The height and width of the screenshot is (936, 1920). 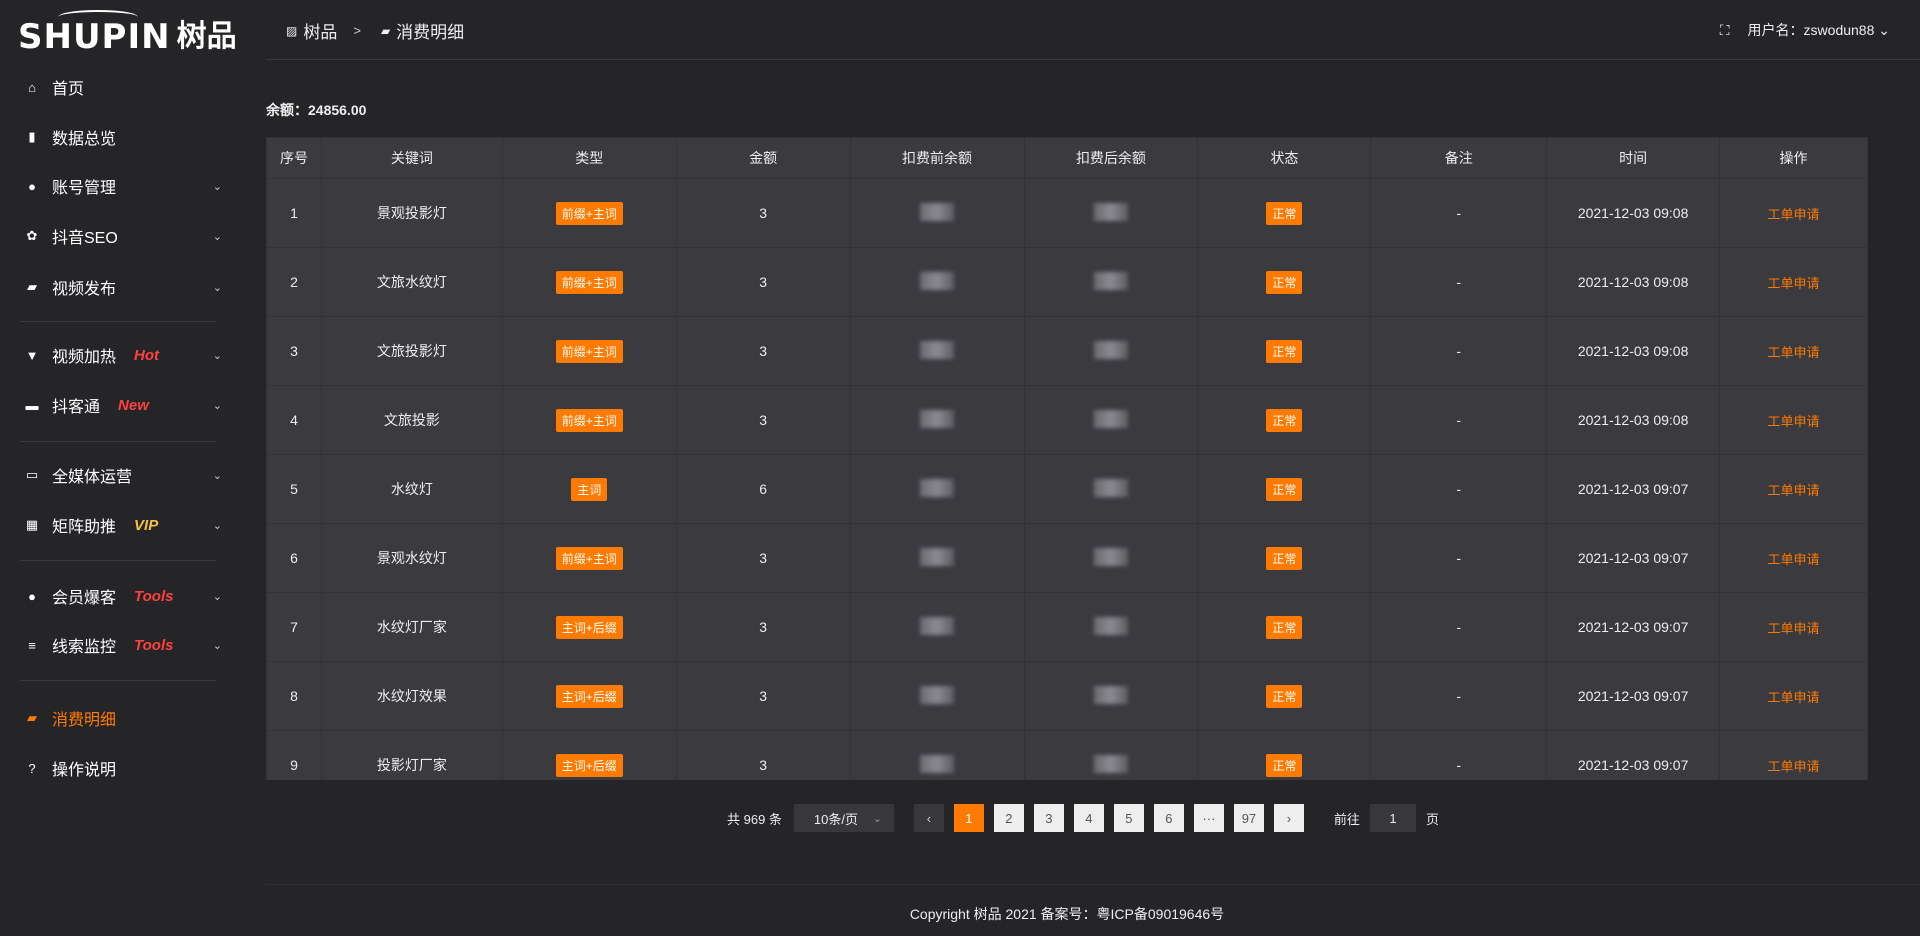 What do you see at coordinates (294, 158) in the screenshot?
I see `column-header: 序号` at bounding box center [294, 158].